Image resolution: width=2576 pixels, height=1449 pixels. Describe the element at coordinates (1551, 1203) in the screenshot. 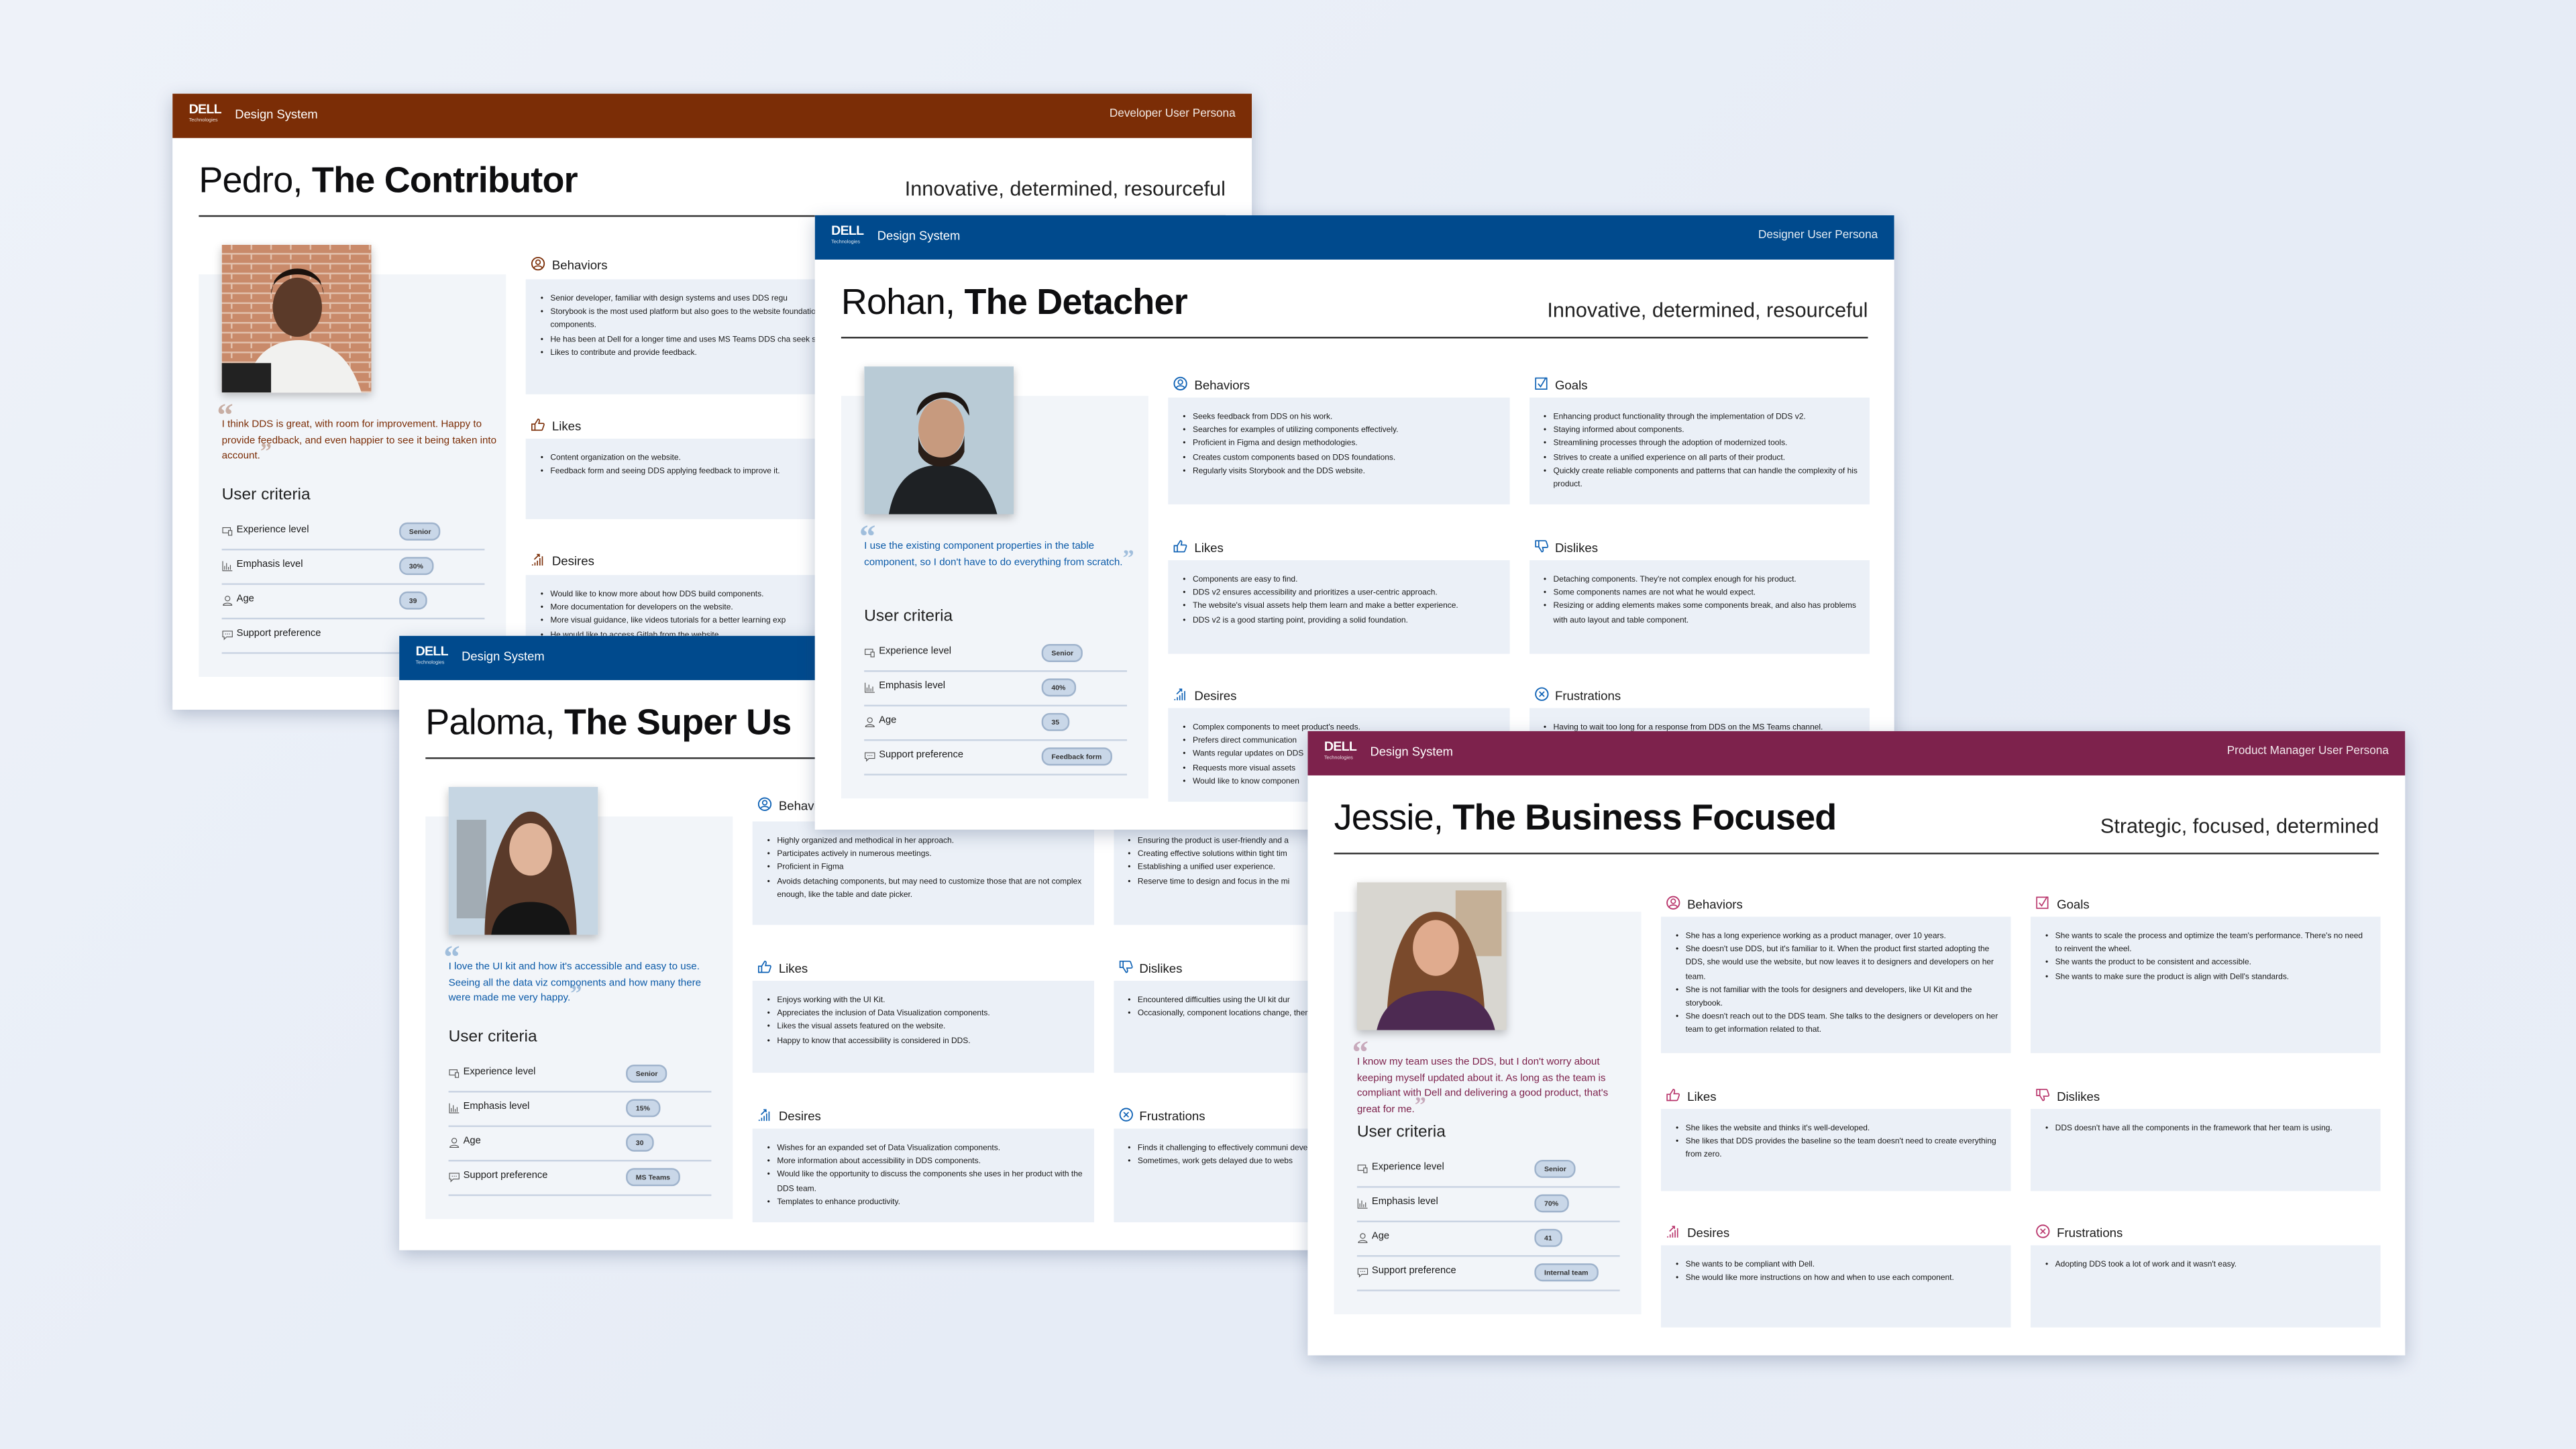

I see `criteria-value-badge: 70%` at that location.